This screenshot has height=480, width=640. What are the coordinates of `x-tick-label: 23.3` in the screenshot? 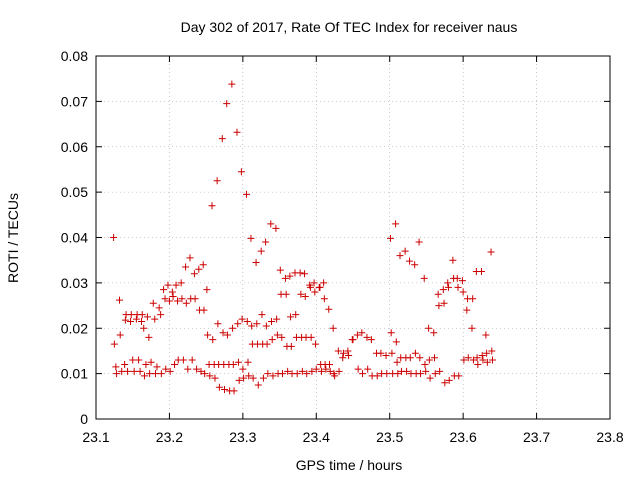 It's located at (242, 437).